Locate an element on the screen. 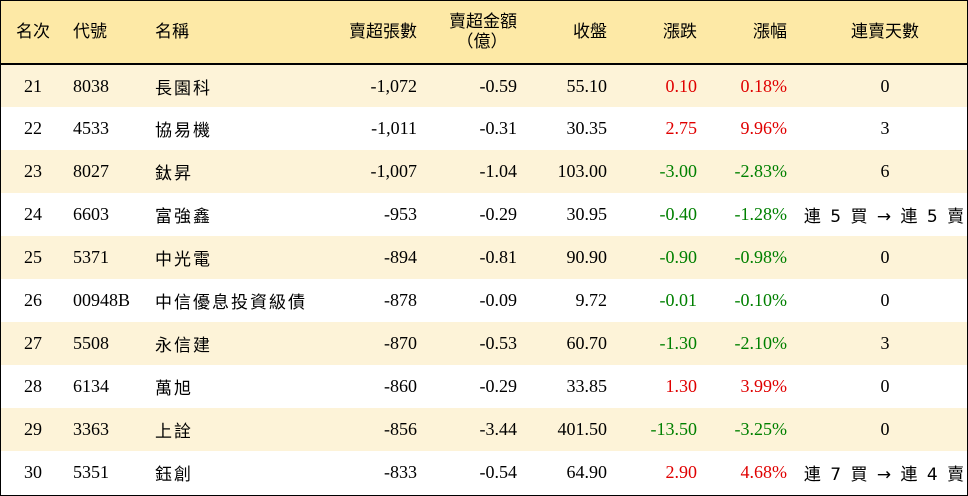 Image resolution: width=968 pixels, height=496 pixels. header-oversell-lots: 賣超張數 is located at coordinates (374, 33).